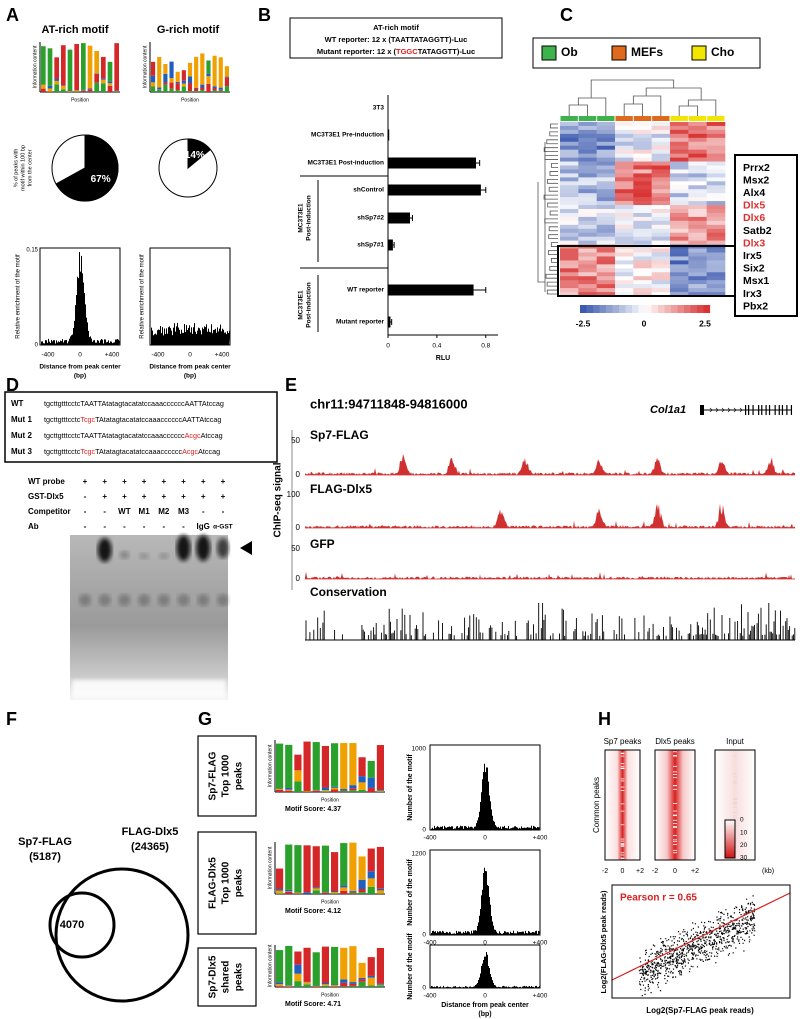 The width and height of the screenshot is (800, 1019). Describe the element at coordinates (149, 617) in the screenshot. I see `gel-image` at that location.